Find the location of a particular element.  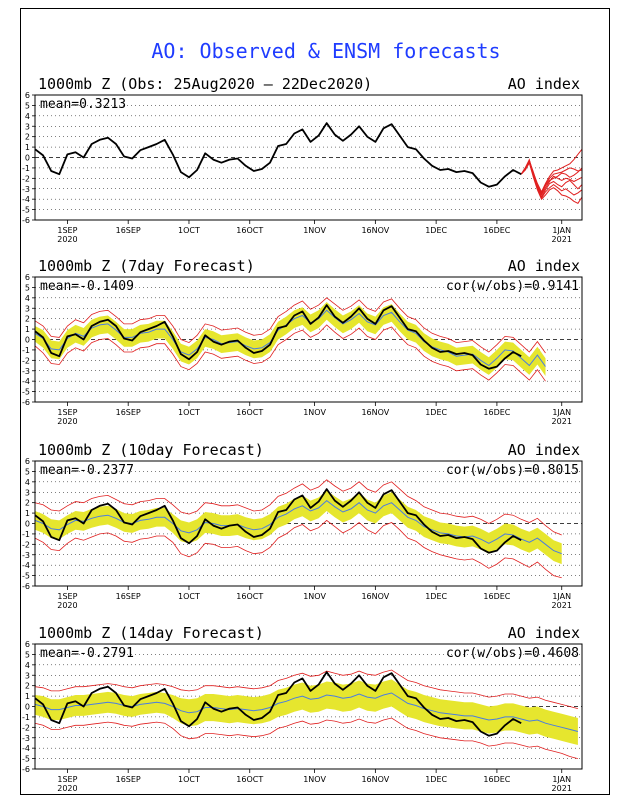

stat-mean: mean=0.3213 is located at coordinates (83, 104).